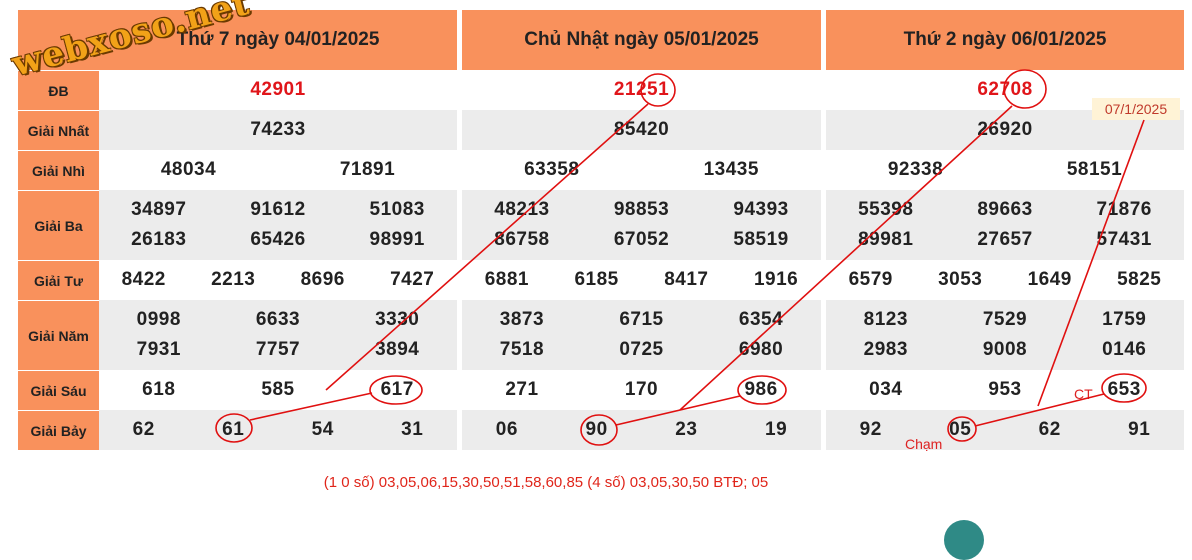 The height and width of the screenshot is (560, 1192). What do you see at coordinates (686, 279) in the screenshot?
I see `fourth-prize-number: 8417` at bounding box center [686, 279].